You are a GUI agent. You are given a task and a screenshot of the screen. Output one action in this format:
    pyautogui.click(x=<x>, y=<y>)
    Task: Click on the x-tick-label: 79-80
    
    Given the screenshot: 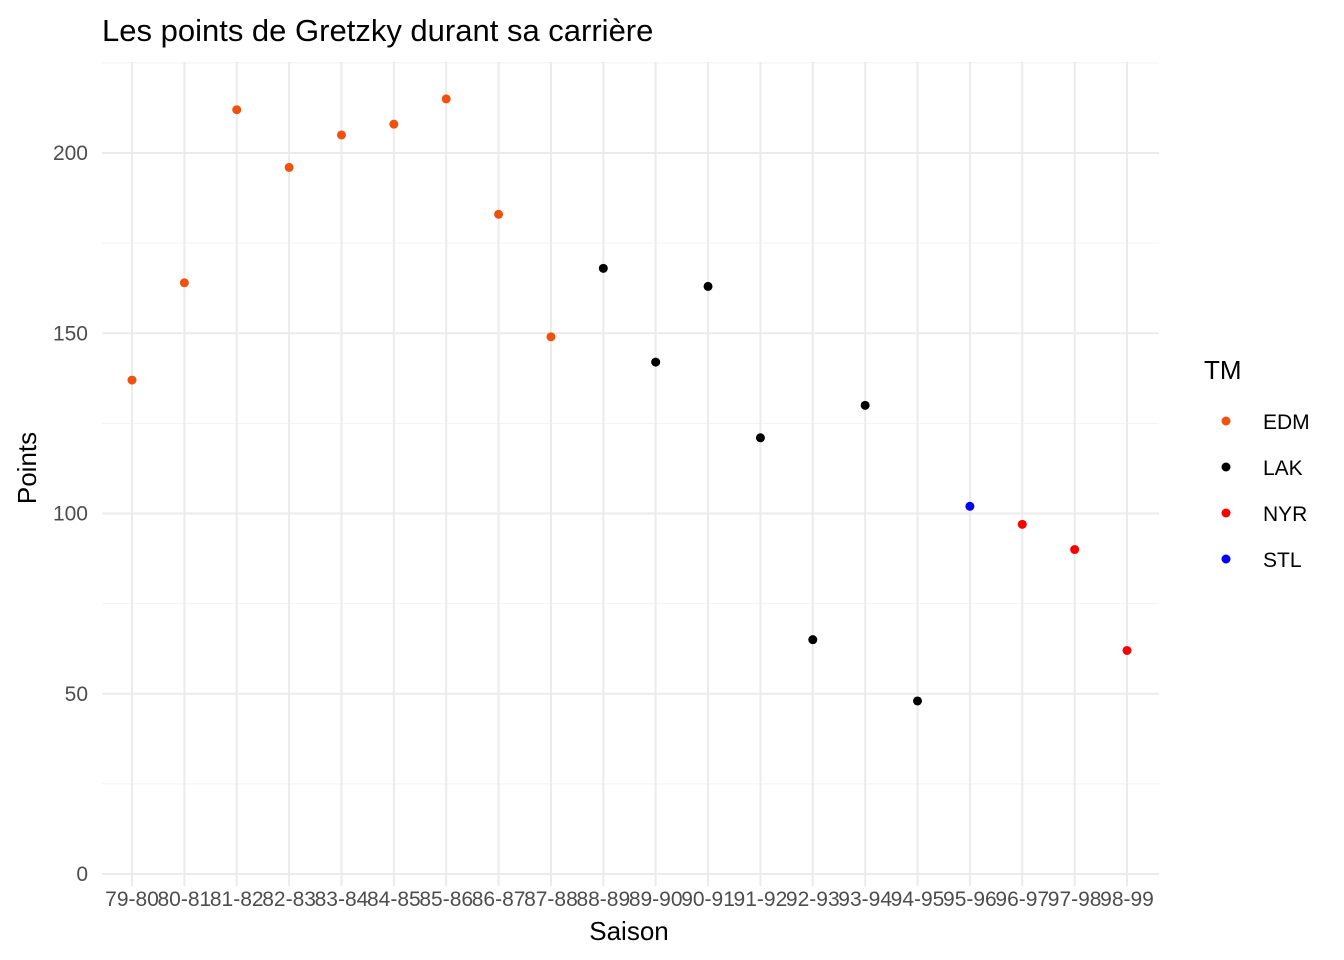 What is the action you would take?
    pyautogui.click(x=132, y=899)
    